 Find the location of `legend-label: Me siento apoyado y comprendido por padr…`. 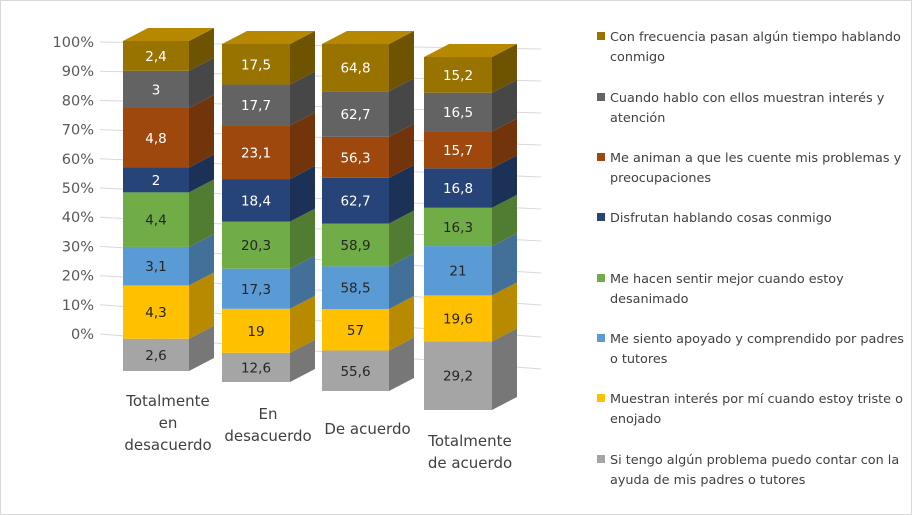

legend-label: Me siento apoyado y comprendido por padr… is located at coordinates (757, 349).